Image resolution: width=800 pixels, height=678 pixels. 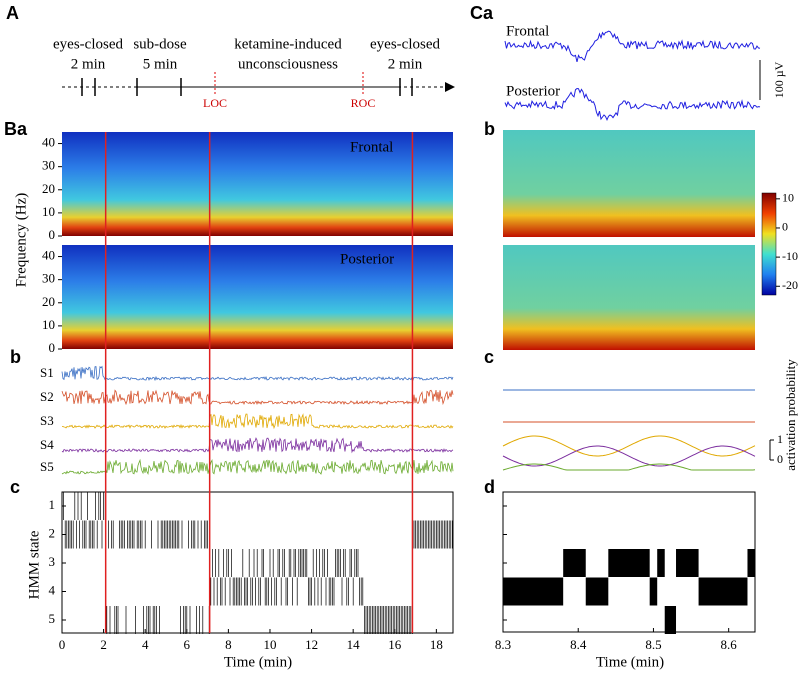 I want to click on colorbar-tick-label: -20, so click(x=790, y=285).